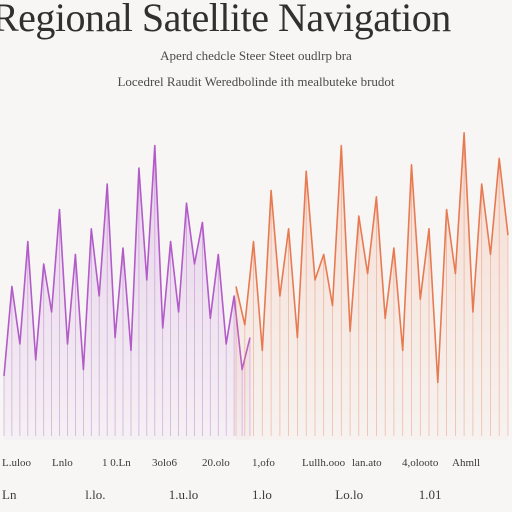 Image resolution: width=512 pixels, height=512 pixels. Describe the element at coordinates (466, 463) in the screenshot. I see `x-tick-label: Ahmll` at that location.